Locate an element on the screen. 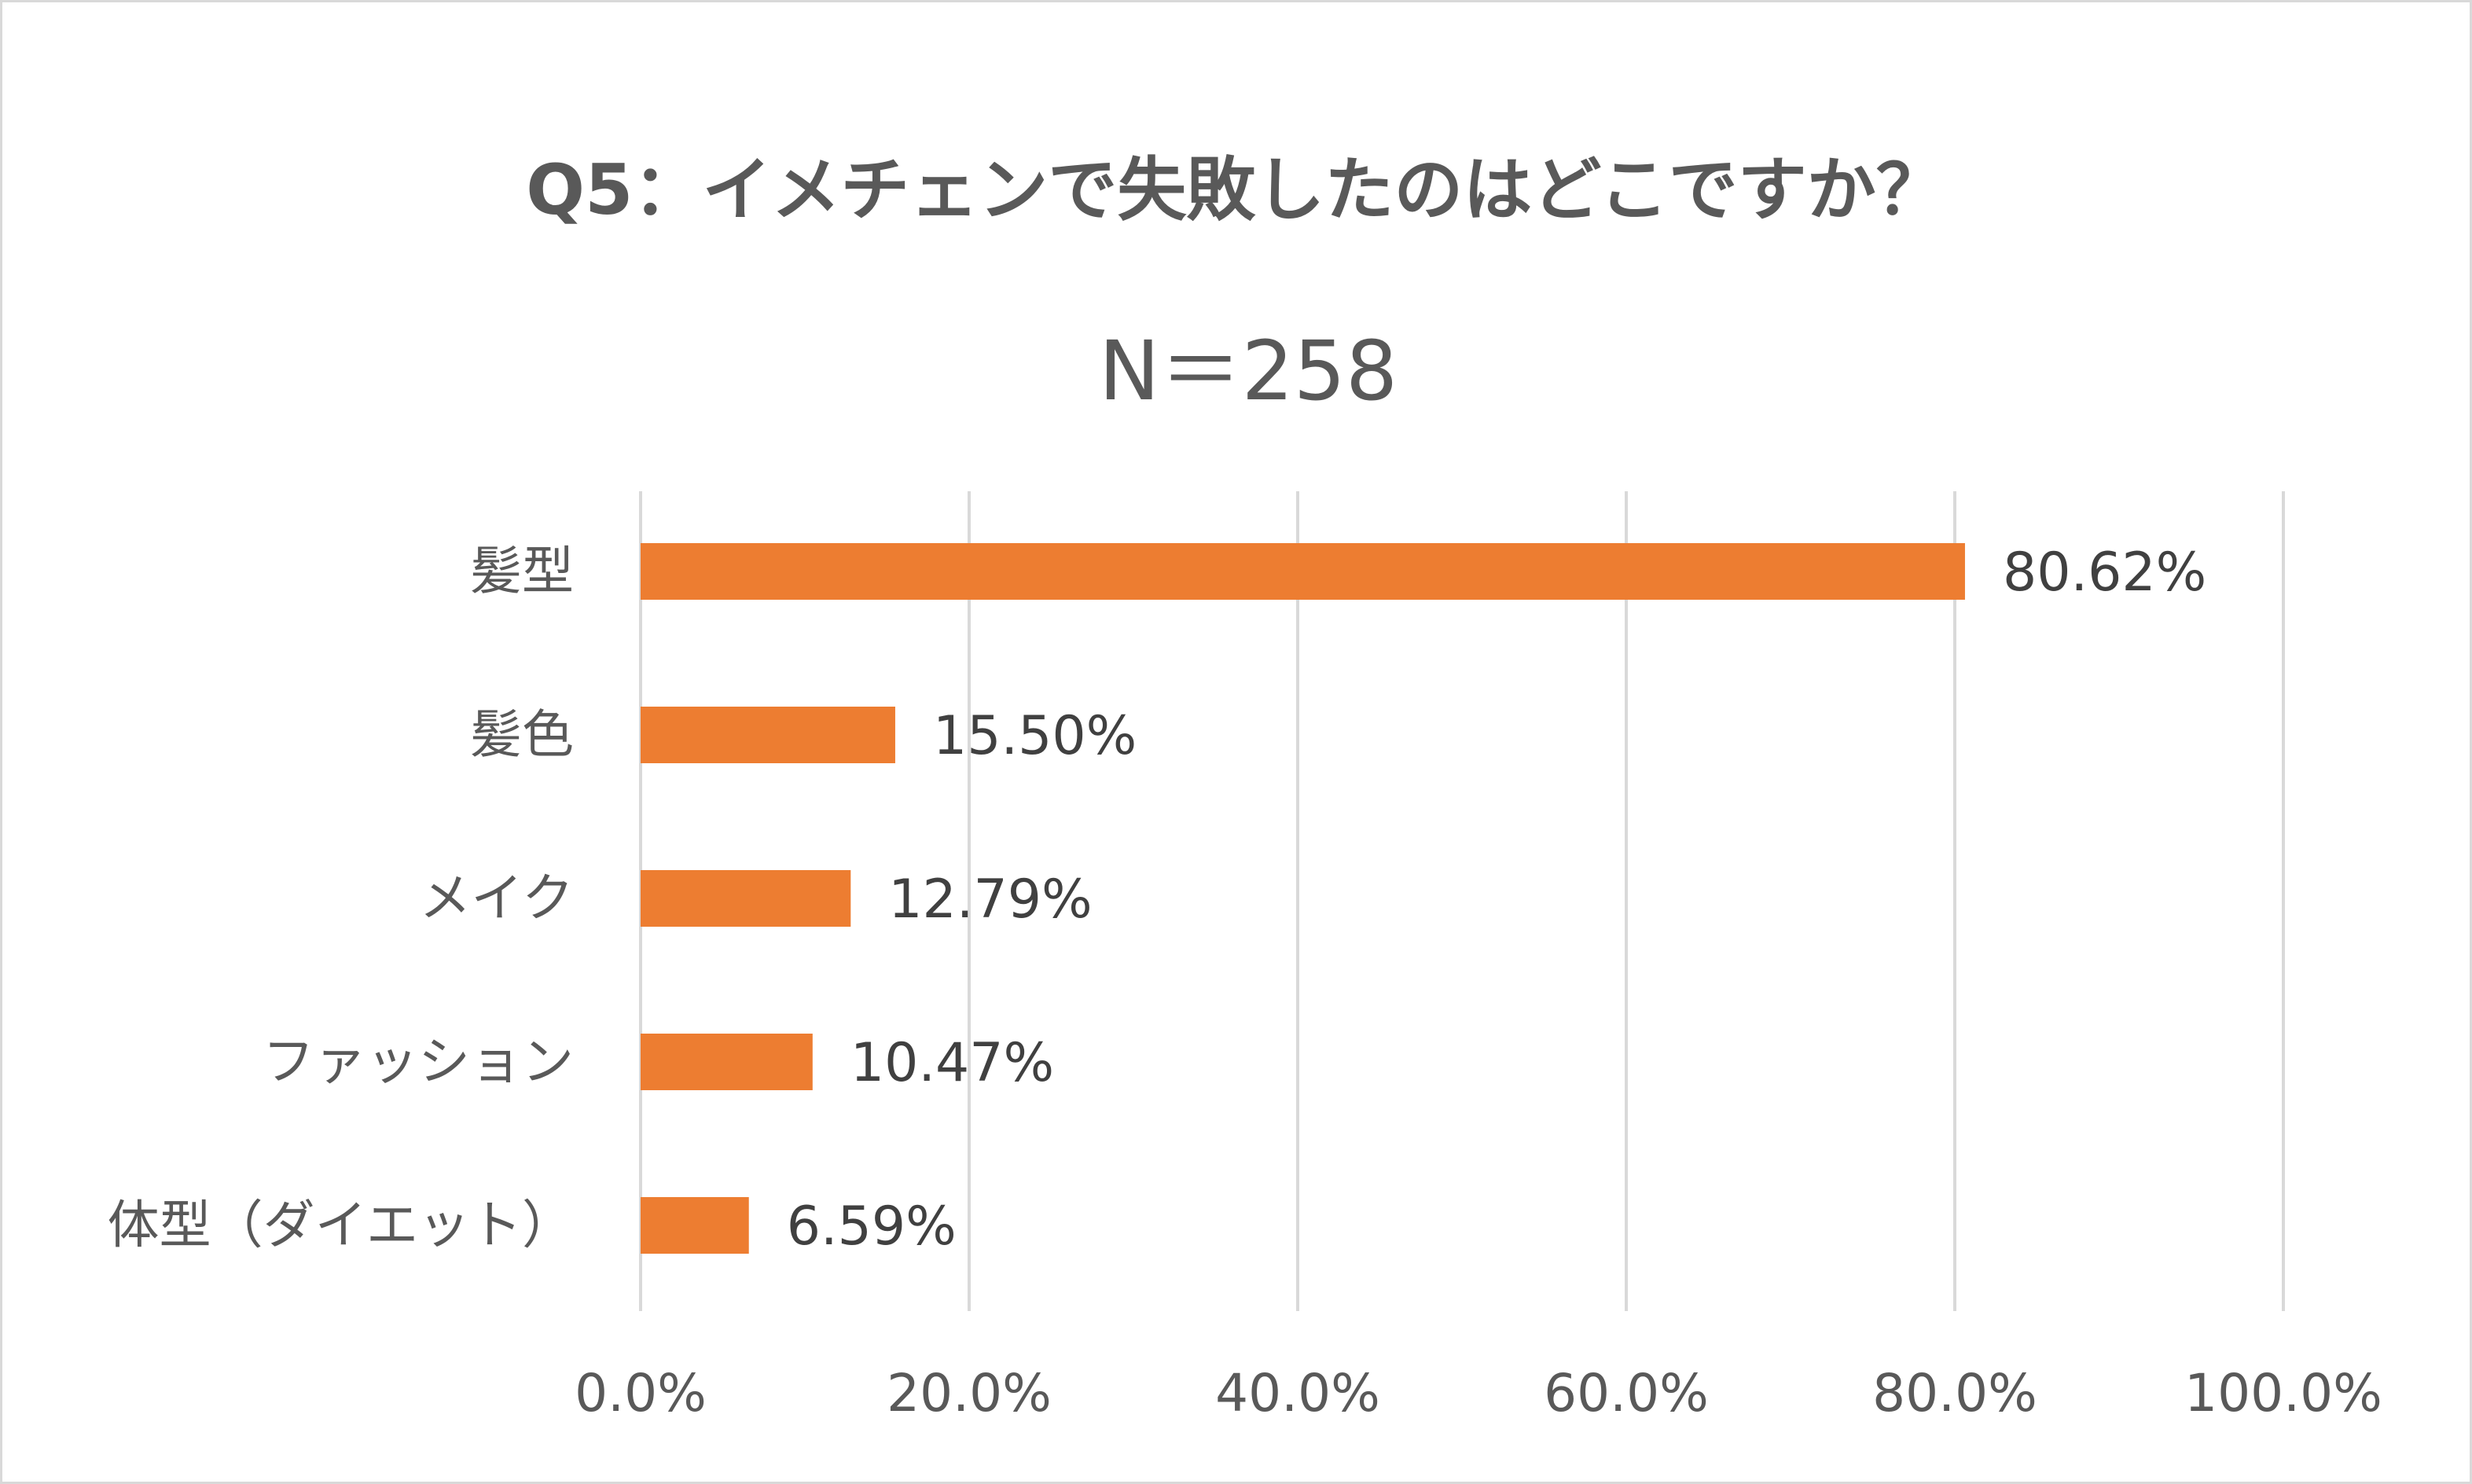  x-tick-label: 20.0% is located at coordinates (970, 1393).